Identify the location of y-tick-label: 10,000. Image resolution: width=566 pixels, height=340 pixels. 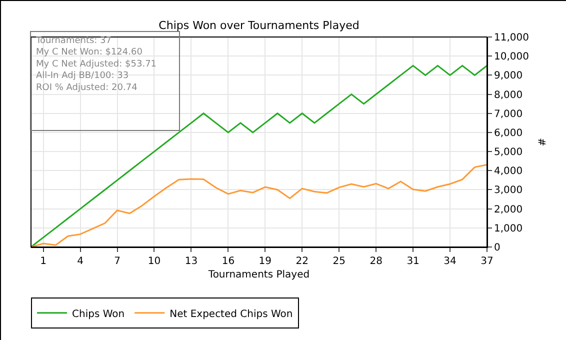
(511, 57).